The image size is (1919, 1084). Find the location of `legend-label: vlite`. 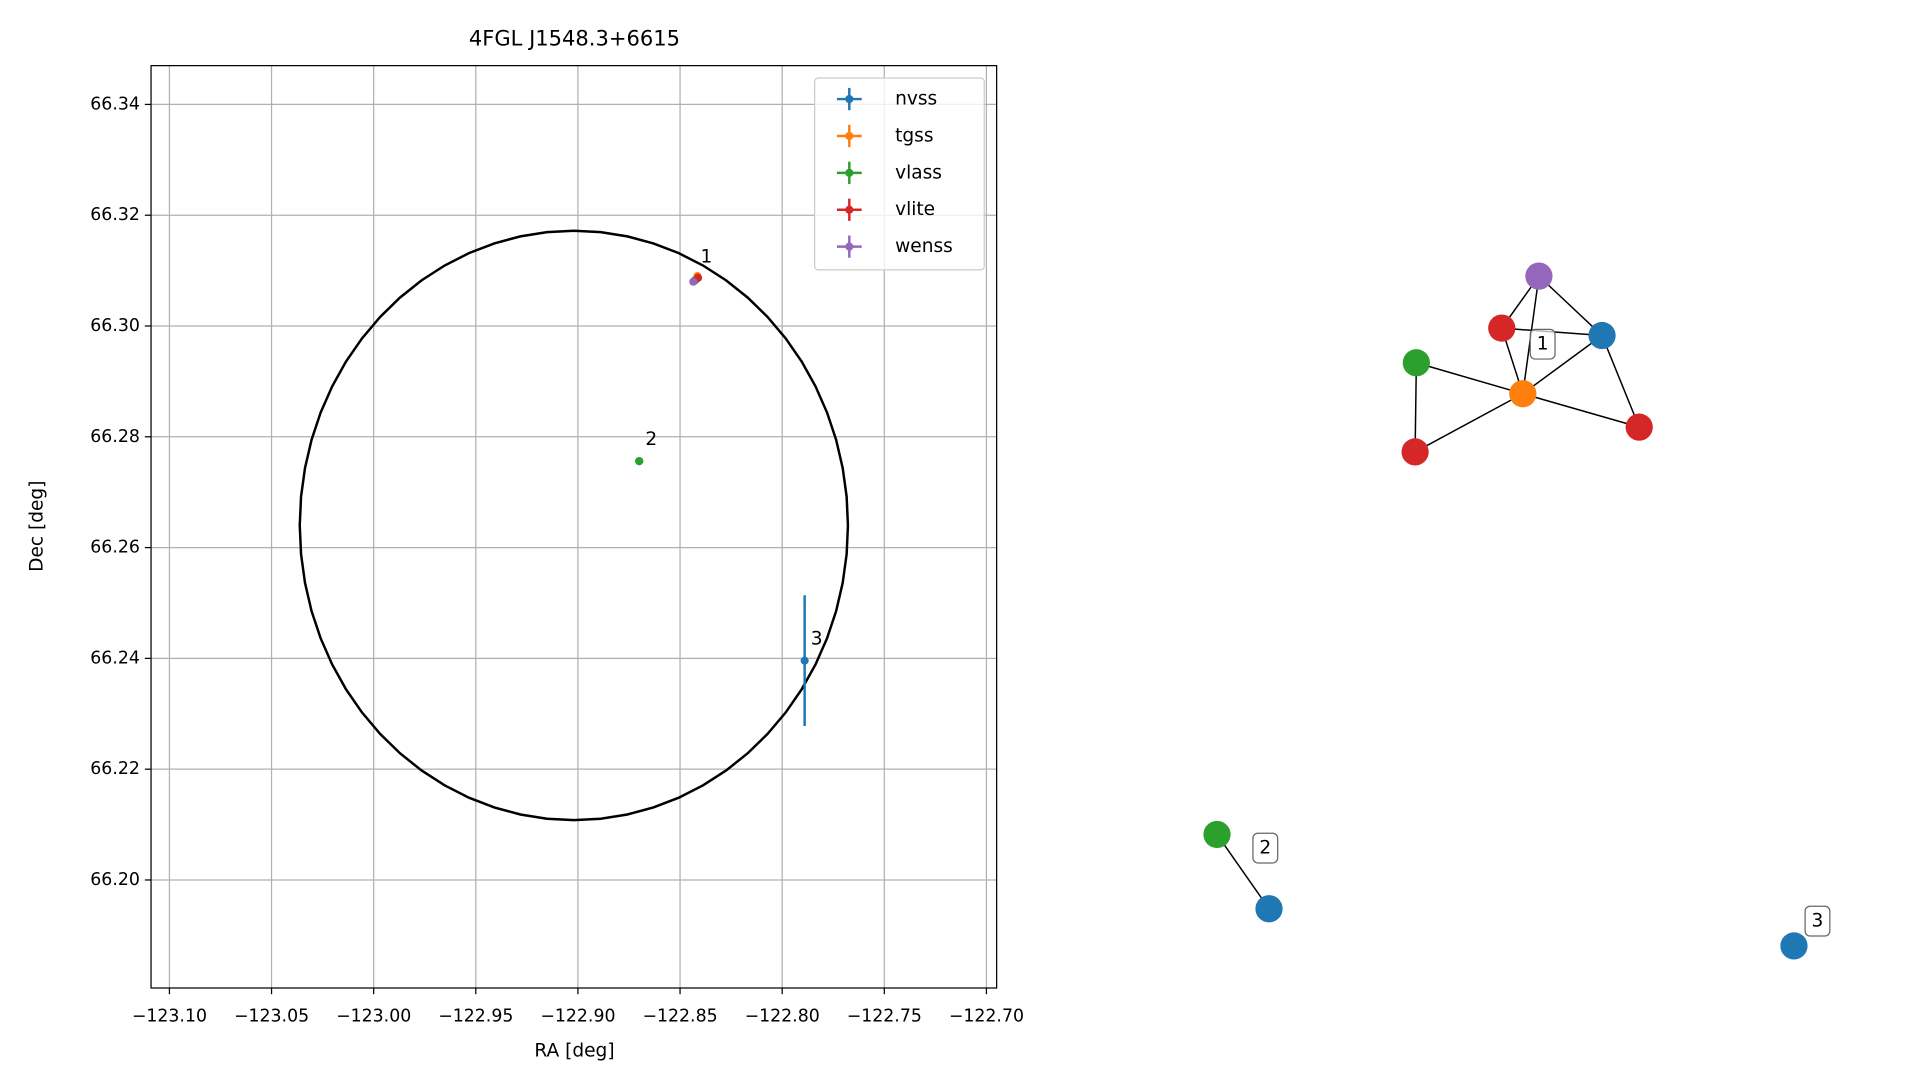

legend-label: vlite is located at coordinates (915, 209).